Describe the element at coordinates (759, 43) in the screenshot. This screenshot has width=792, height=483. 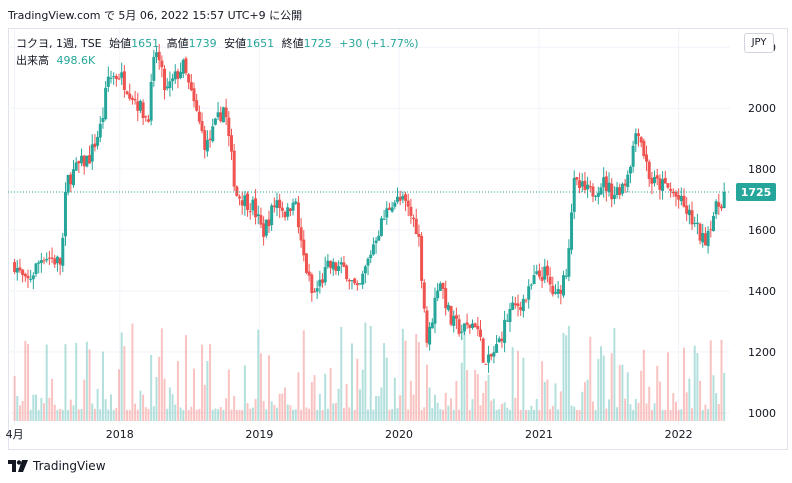
I see `currency-button: JPY` at that location.